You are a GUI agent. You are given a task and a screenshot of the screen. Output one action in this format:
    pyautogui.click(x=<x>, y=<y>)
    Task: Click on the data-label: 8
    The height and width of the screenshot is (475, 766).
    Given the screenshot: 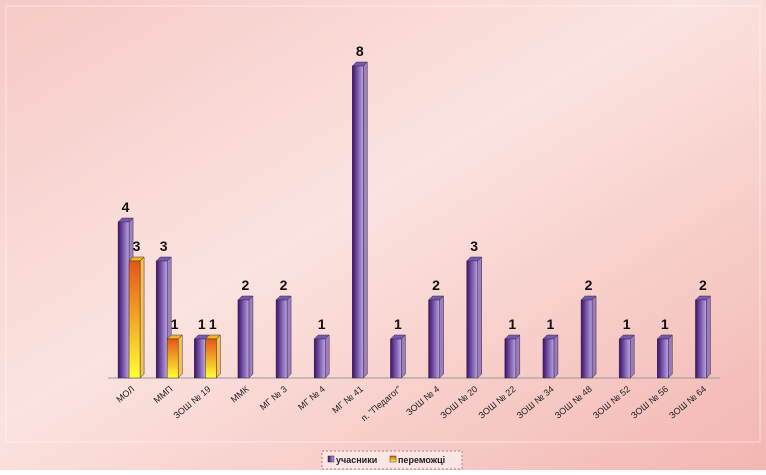 What is the action you would take?
    pyautogui.click(x=360, y=51)
    